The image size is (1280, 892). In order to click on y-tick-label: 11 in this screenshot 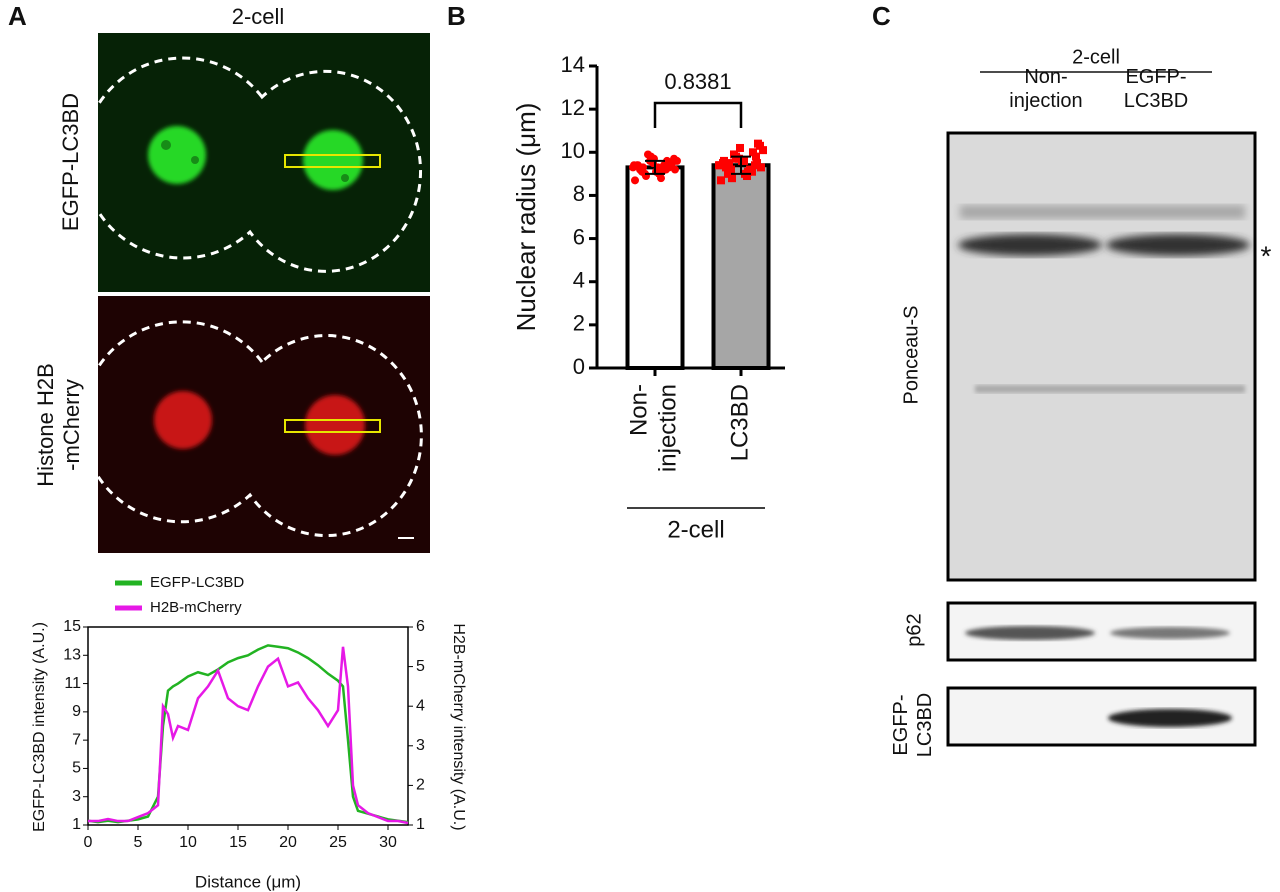, I will do `click(72, 683)`.